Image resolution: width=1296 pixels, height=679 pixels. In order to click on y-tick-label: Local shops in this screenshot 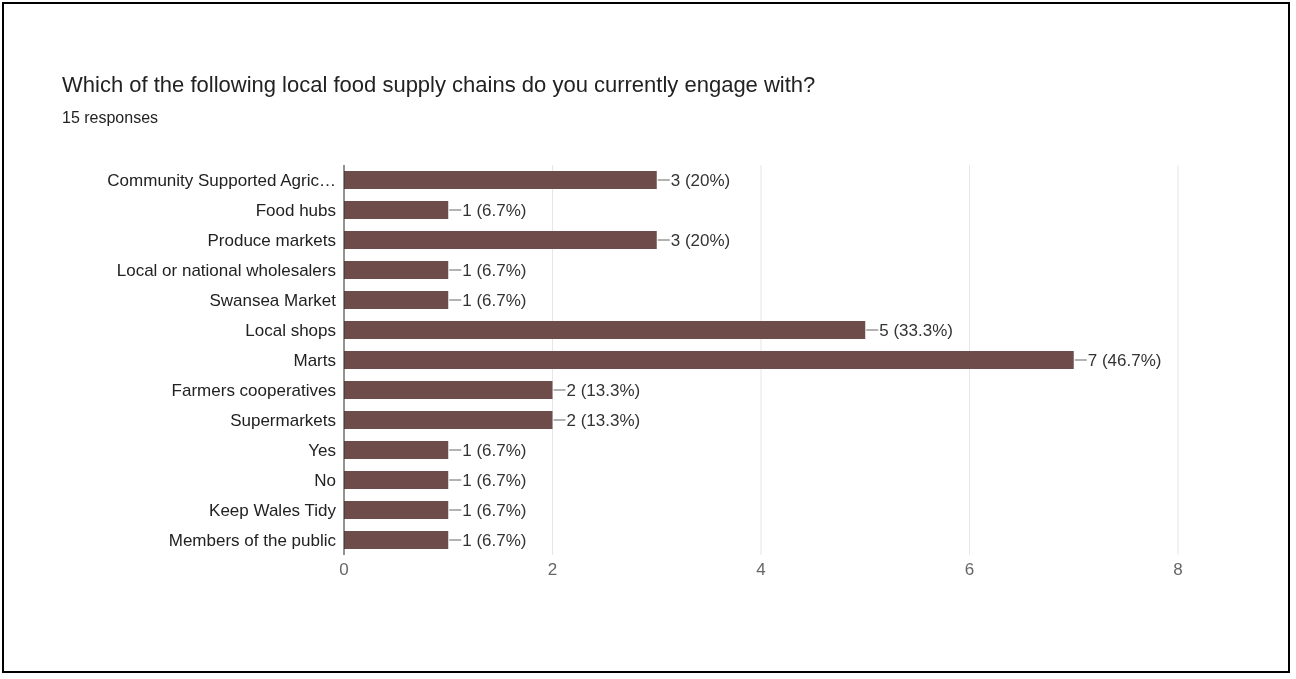, I will do `click(290, 331)`.